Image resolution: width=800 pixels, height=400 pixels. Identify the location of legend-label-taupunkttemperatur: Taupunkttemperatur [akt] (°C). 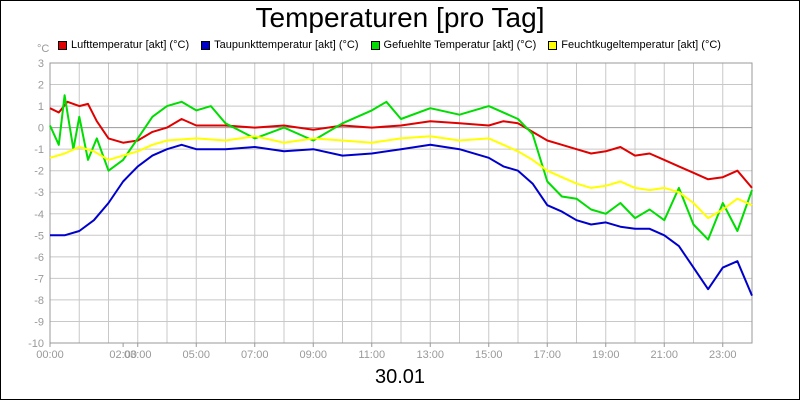
(286, 45).